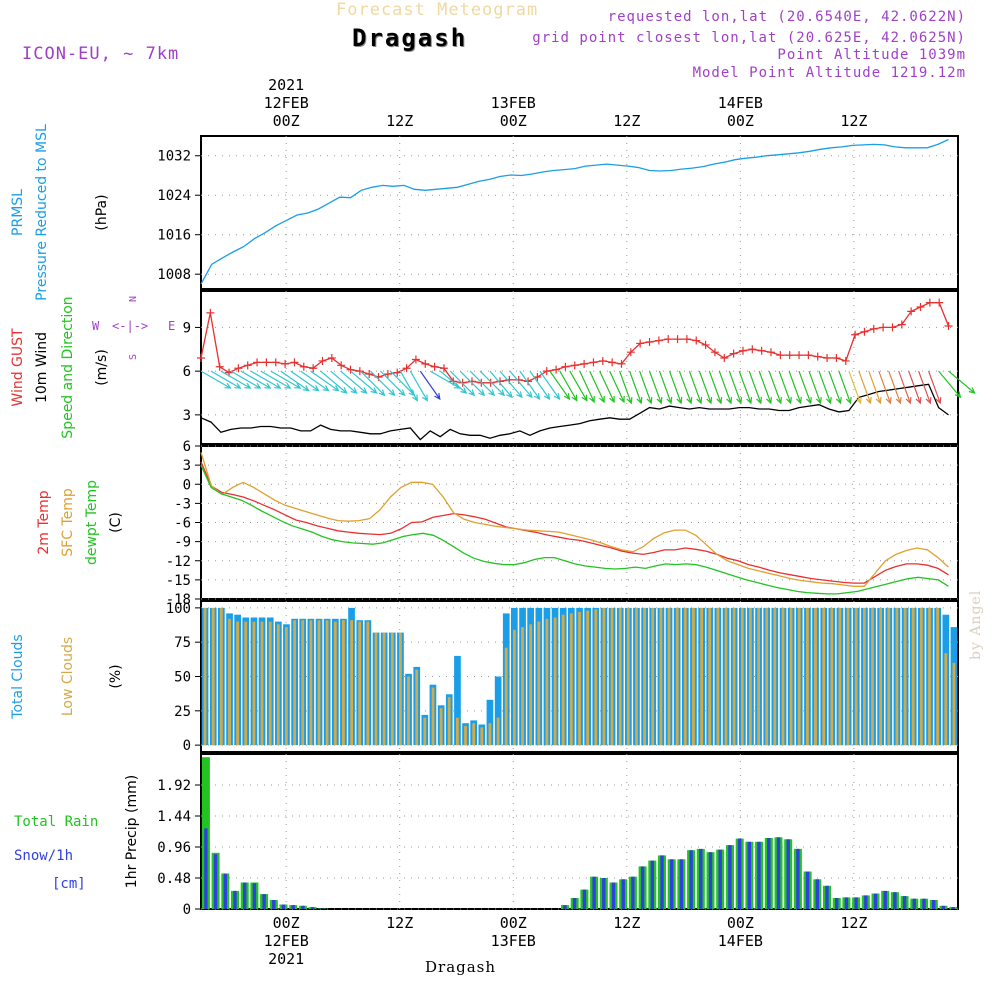  Describe the element at coordinates (182, 524) in the screenshot. I see `y-tick-label: -6` at that location.